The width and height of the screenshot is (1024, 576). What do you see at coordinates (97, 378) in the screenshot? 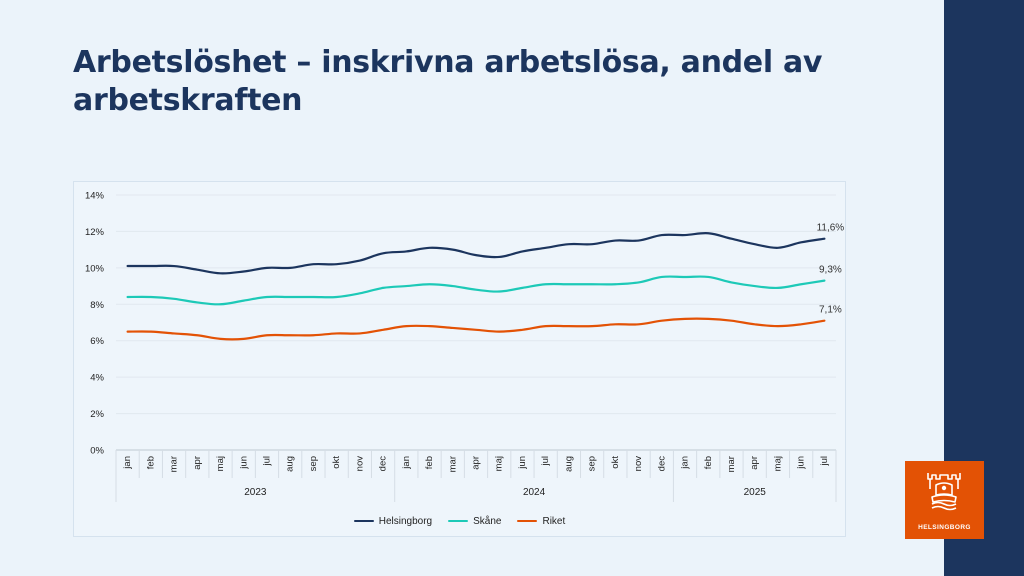
I see `y-tick-label: 4%` at bounding box center [97, 378].